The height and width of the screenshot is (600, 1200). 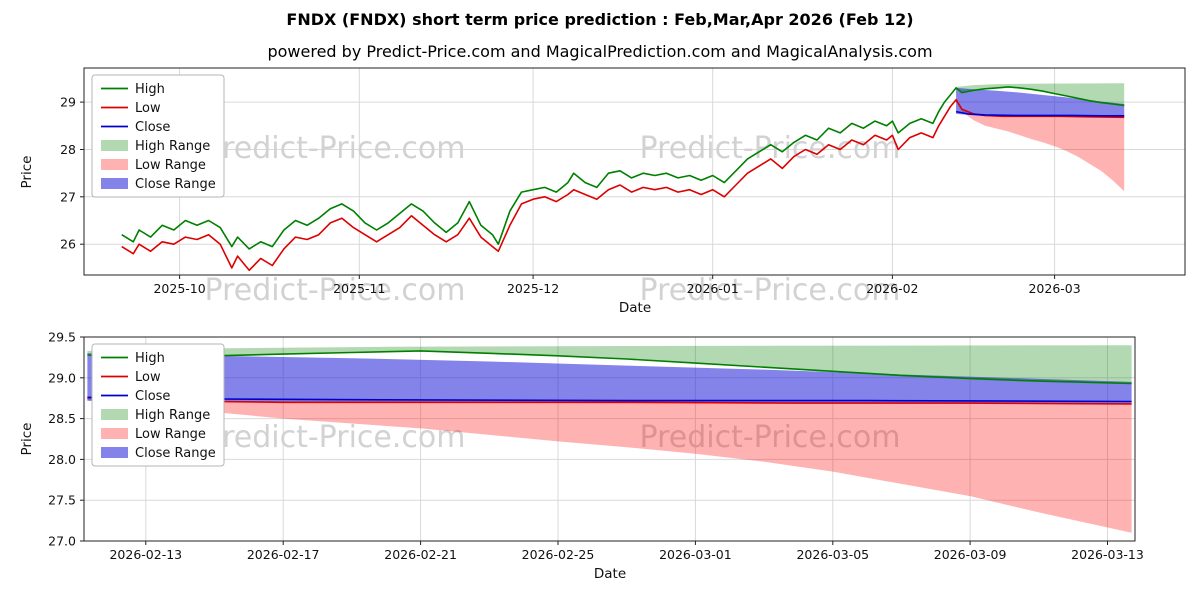 What do you see at coordinates (1040, 113) in the screenshot?
I see `series-line-close` at bounding box center [1040, 113].